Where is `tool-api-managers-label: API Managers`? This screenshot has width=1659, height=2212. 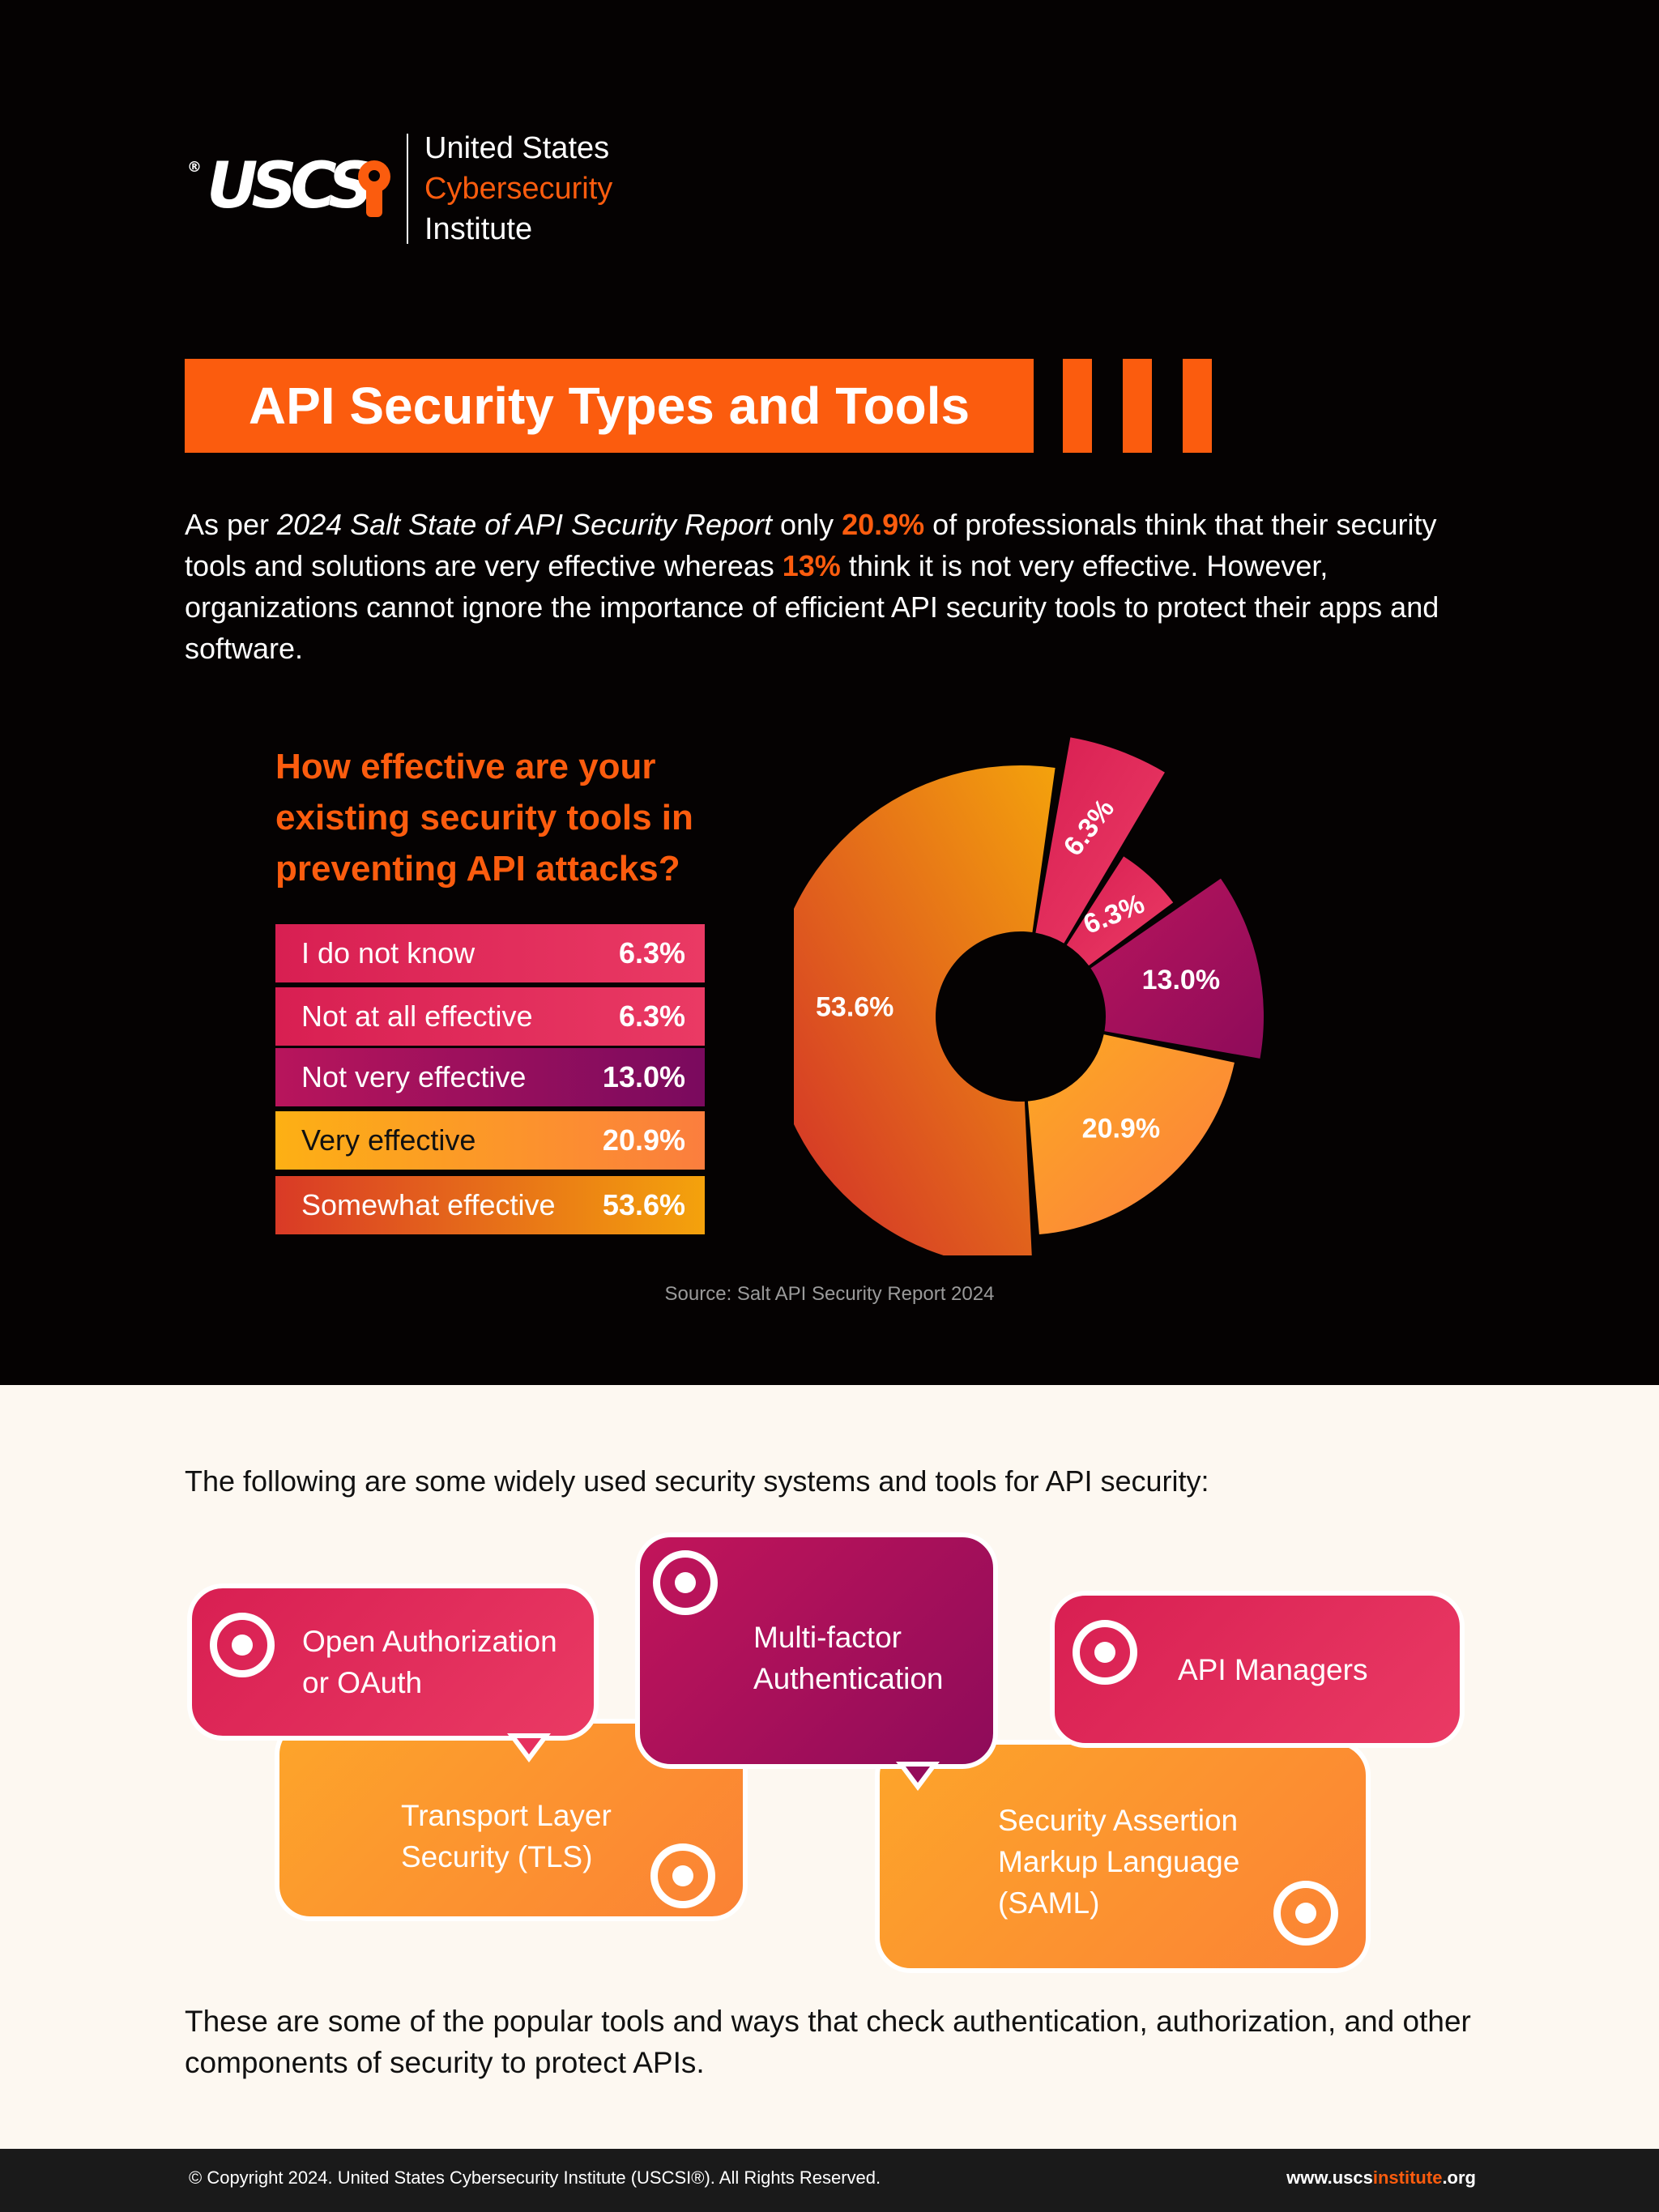 tool-api-managers-label: API Managers is located at coordinates (1273, 1669).